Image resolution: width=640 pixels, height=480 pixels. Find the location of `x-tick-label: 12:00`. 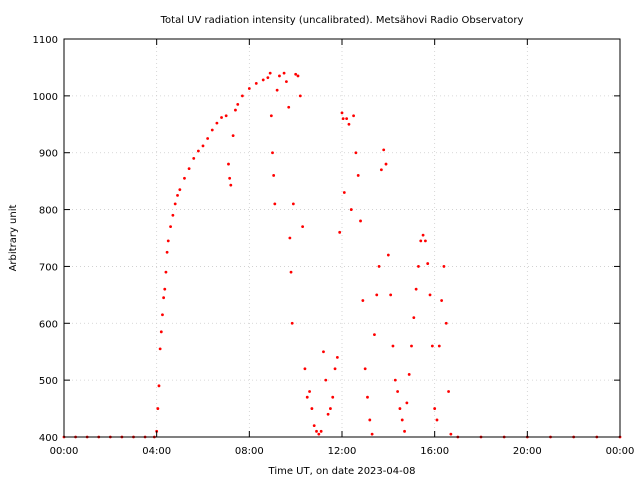

x-tick-label: 12:00 is located at coordinates (342, 451).